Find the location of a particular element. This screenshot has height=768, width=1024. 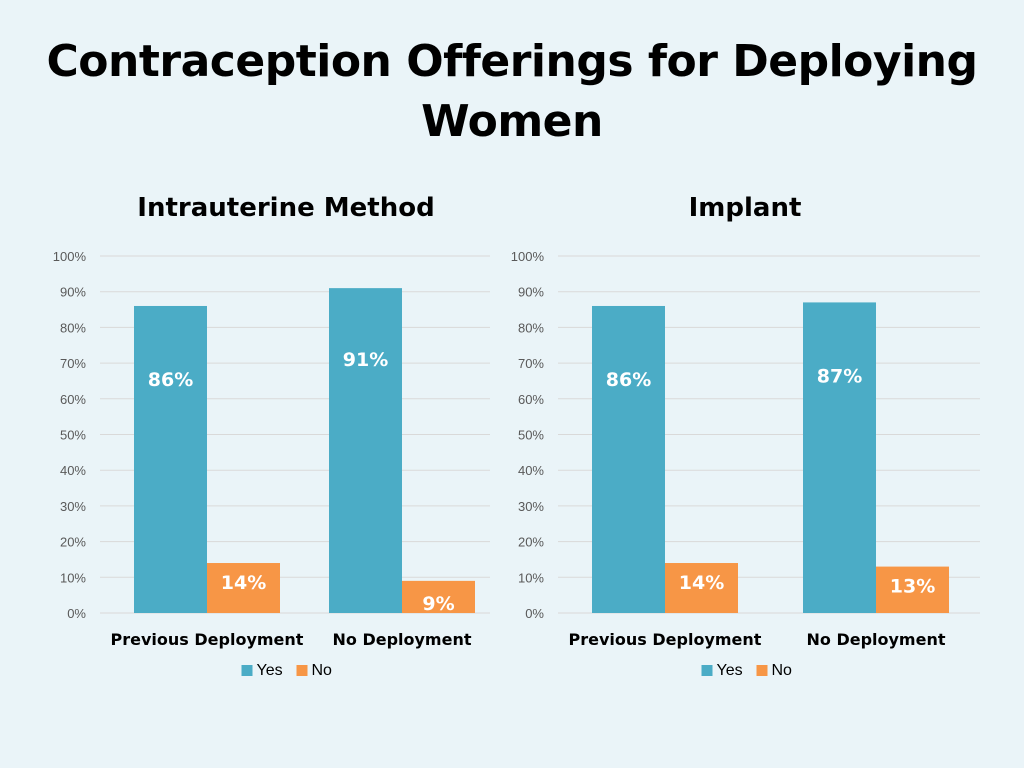

data-label-no-no-deployment: 13% is located at coordinates (912, 587).